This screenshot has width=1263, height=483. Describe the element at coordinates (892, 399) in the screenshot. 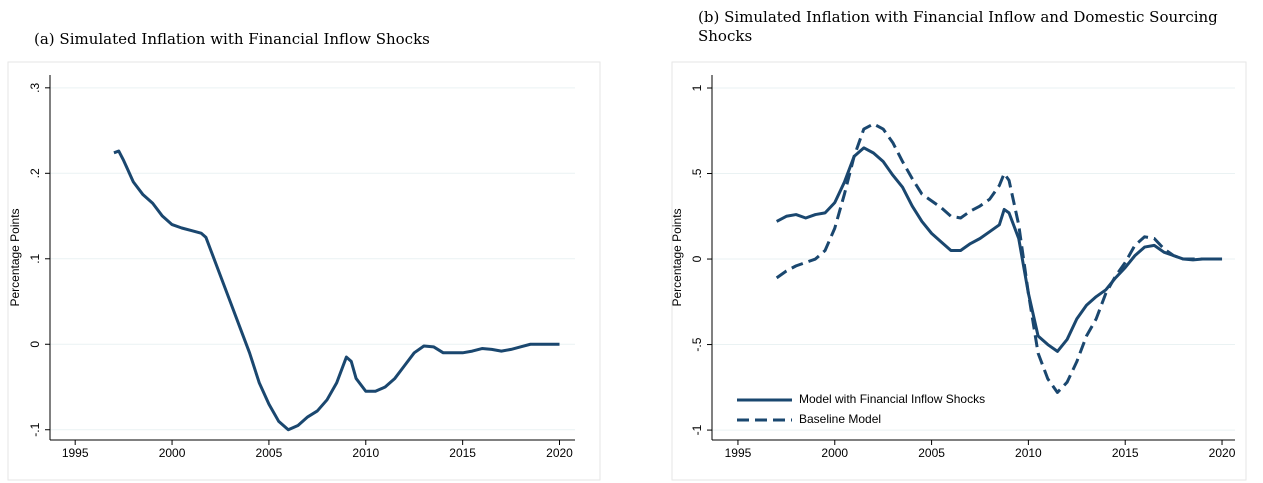

I see `legend-label: Model with Financial Inflow Shocks` at that location.